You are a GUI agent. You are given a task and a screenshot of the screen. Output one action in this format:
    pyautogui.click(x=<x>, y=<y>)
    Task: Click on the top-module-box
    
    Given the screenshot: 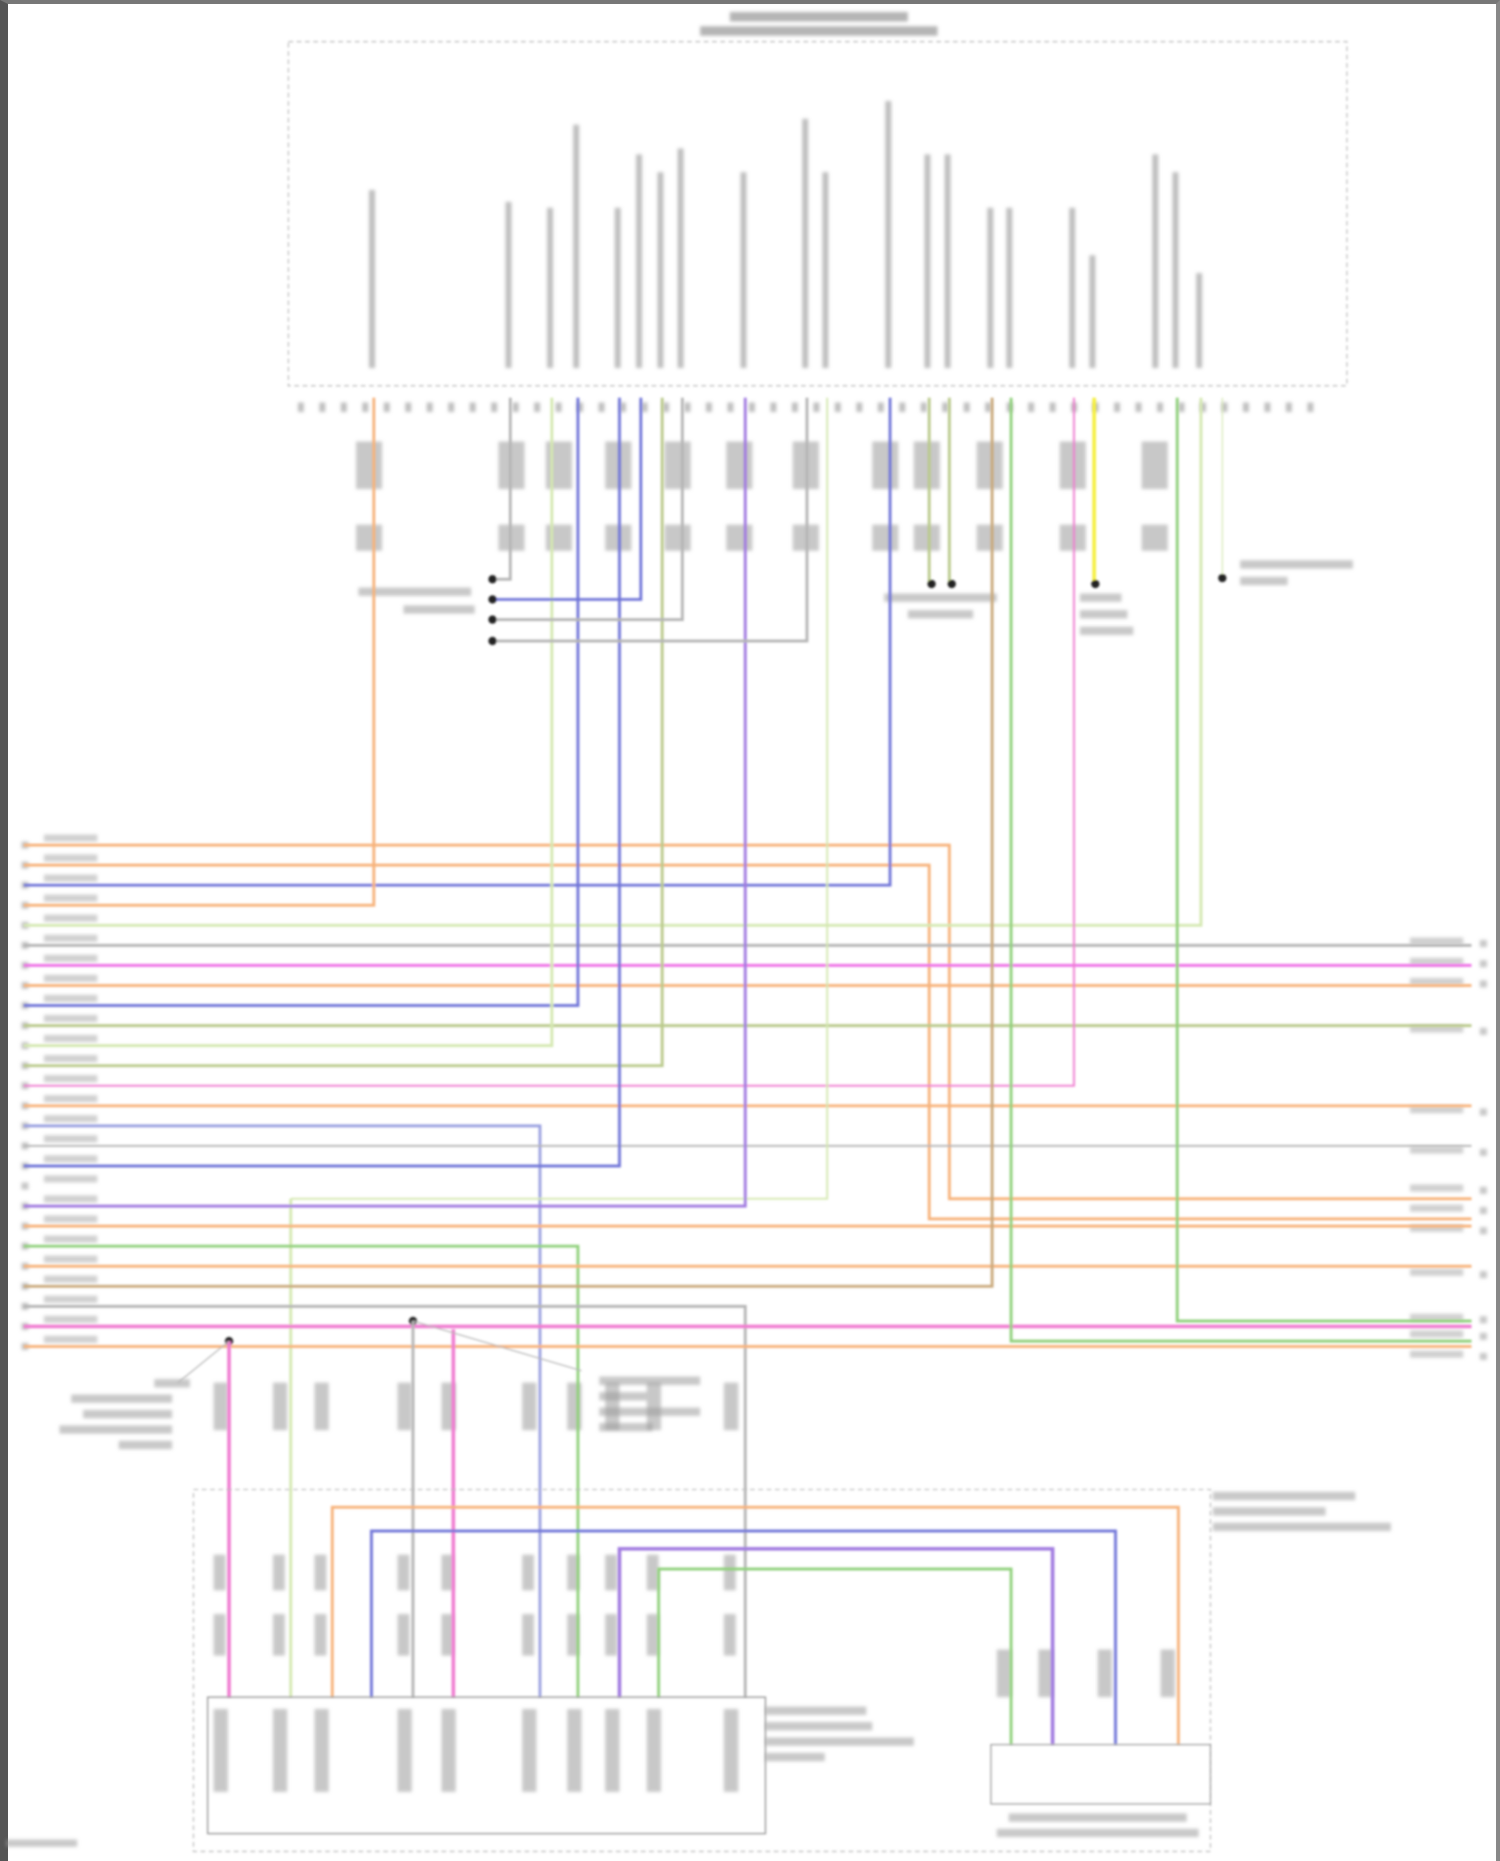 What is the action you would take?
    pyautogui.click(x=817, y=214)
    